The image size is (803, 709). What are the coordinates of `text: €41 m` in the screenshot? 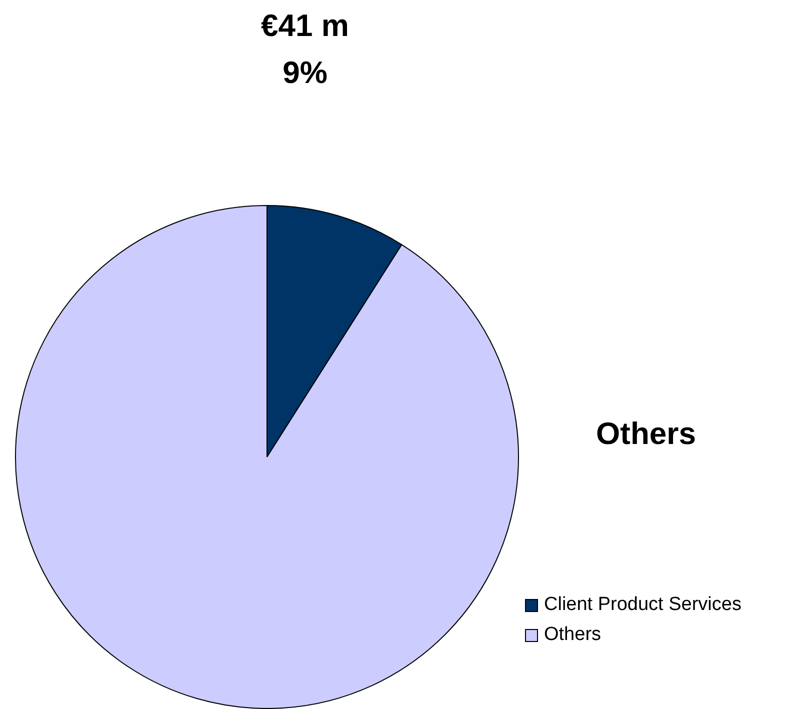 It's located at (305, 26).